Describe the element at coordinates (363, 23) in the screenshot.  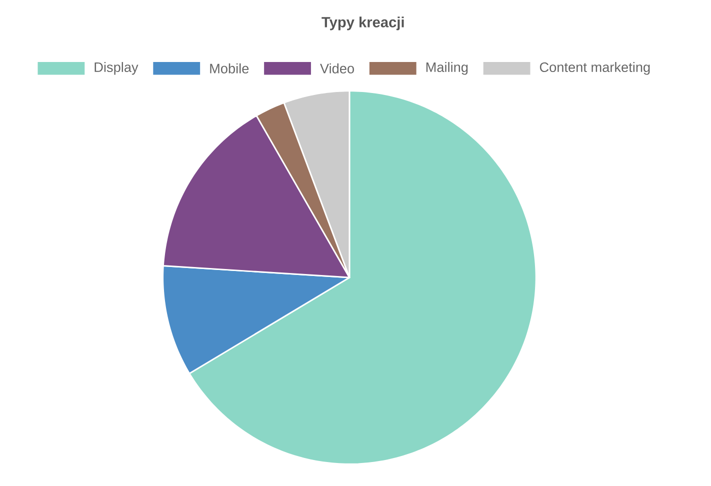
I see `chart-title: Typy kreacji` at that location.